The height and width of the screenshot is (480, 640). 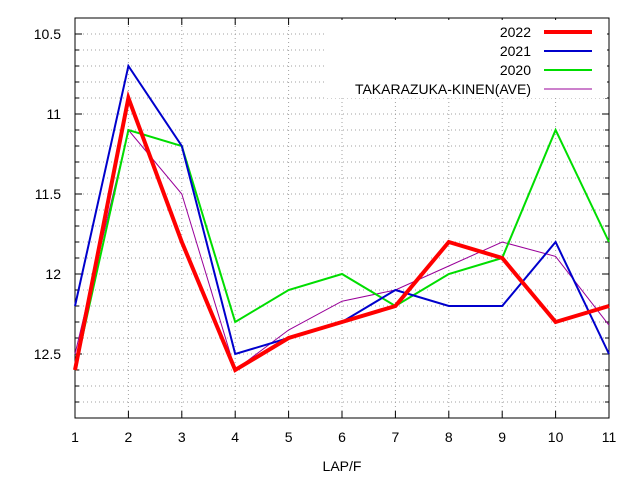 What do you see at coordinates (53, 114) in the screenshot?
I see `y-tick-label: 11` at bounding box center [53, 114].